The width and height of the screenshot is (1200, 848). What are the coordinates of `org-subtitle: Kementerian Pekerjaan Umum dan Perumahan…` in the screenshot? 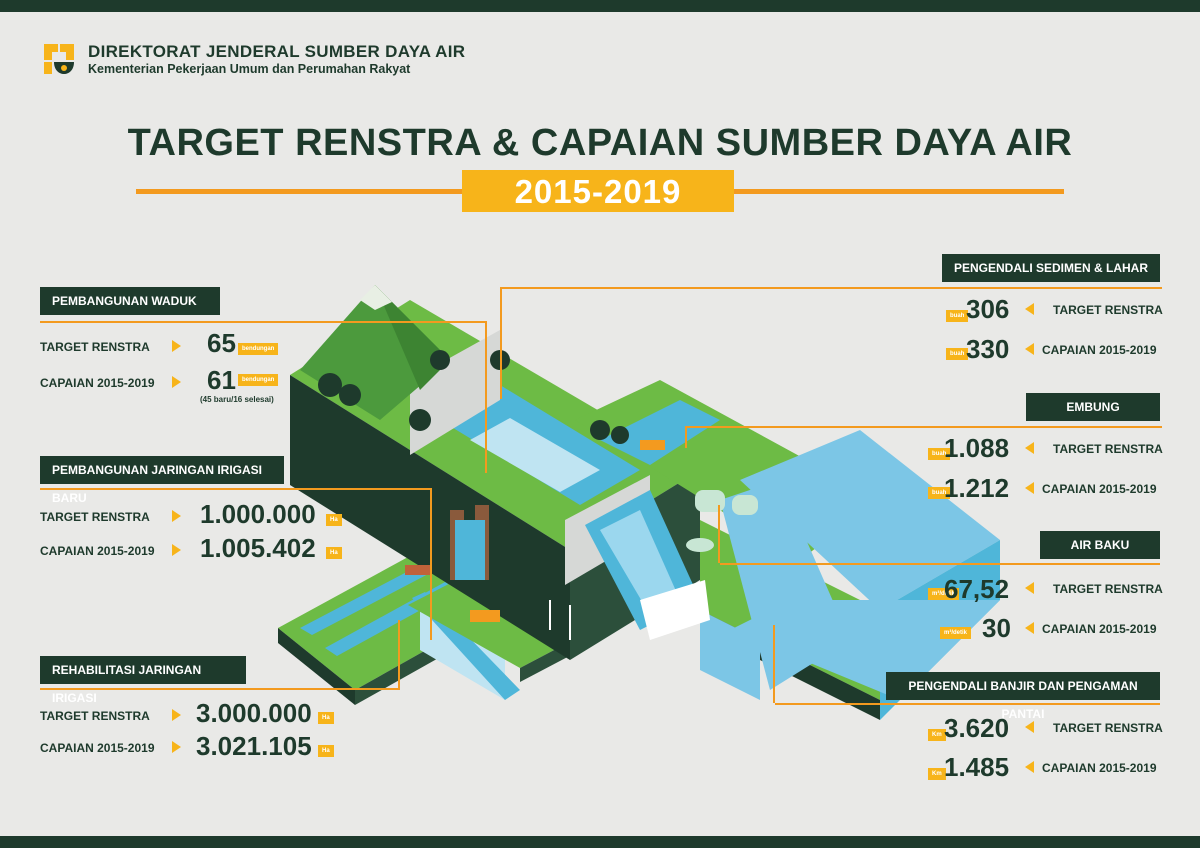 It's located at (249, 69).